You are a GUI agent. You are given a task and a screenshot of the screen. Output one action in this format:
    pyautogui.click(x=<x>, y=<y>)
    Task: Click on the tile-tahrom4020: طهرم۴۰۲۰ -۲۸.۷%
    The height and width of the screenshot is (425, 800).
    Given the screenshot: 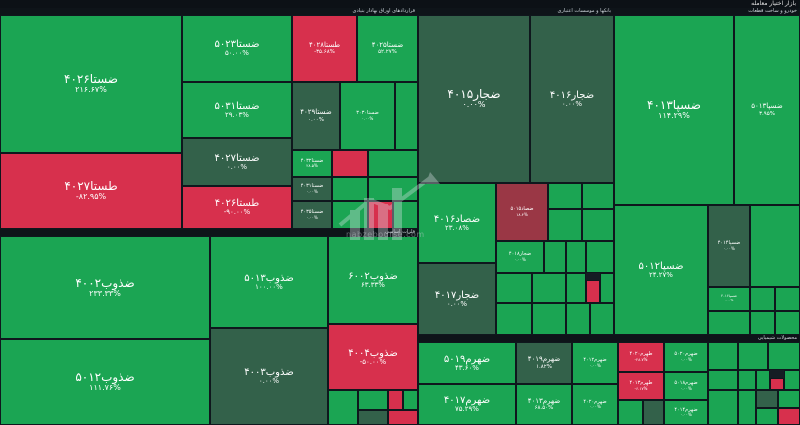 What is the action you would take?
    pyautogui.click(x=641, y=357)
    